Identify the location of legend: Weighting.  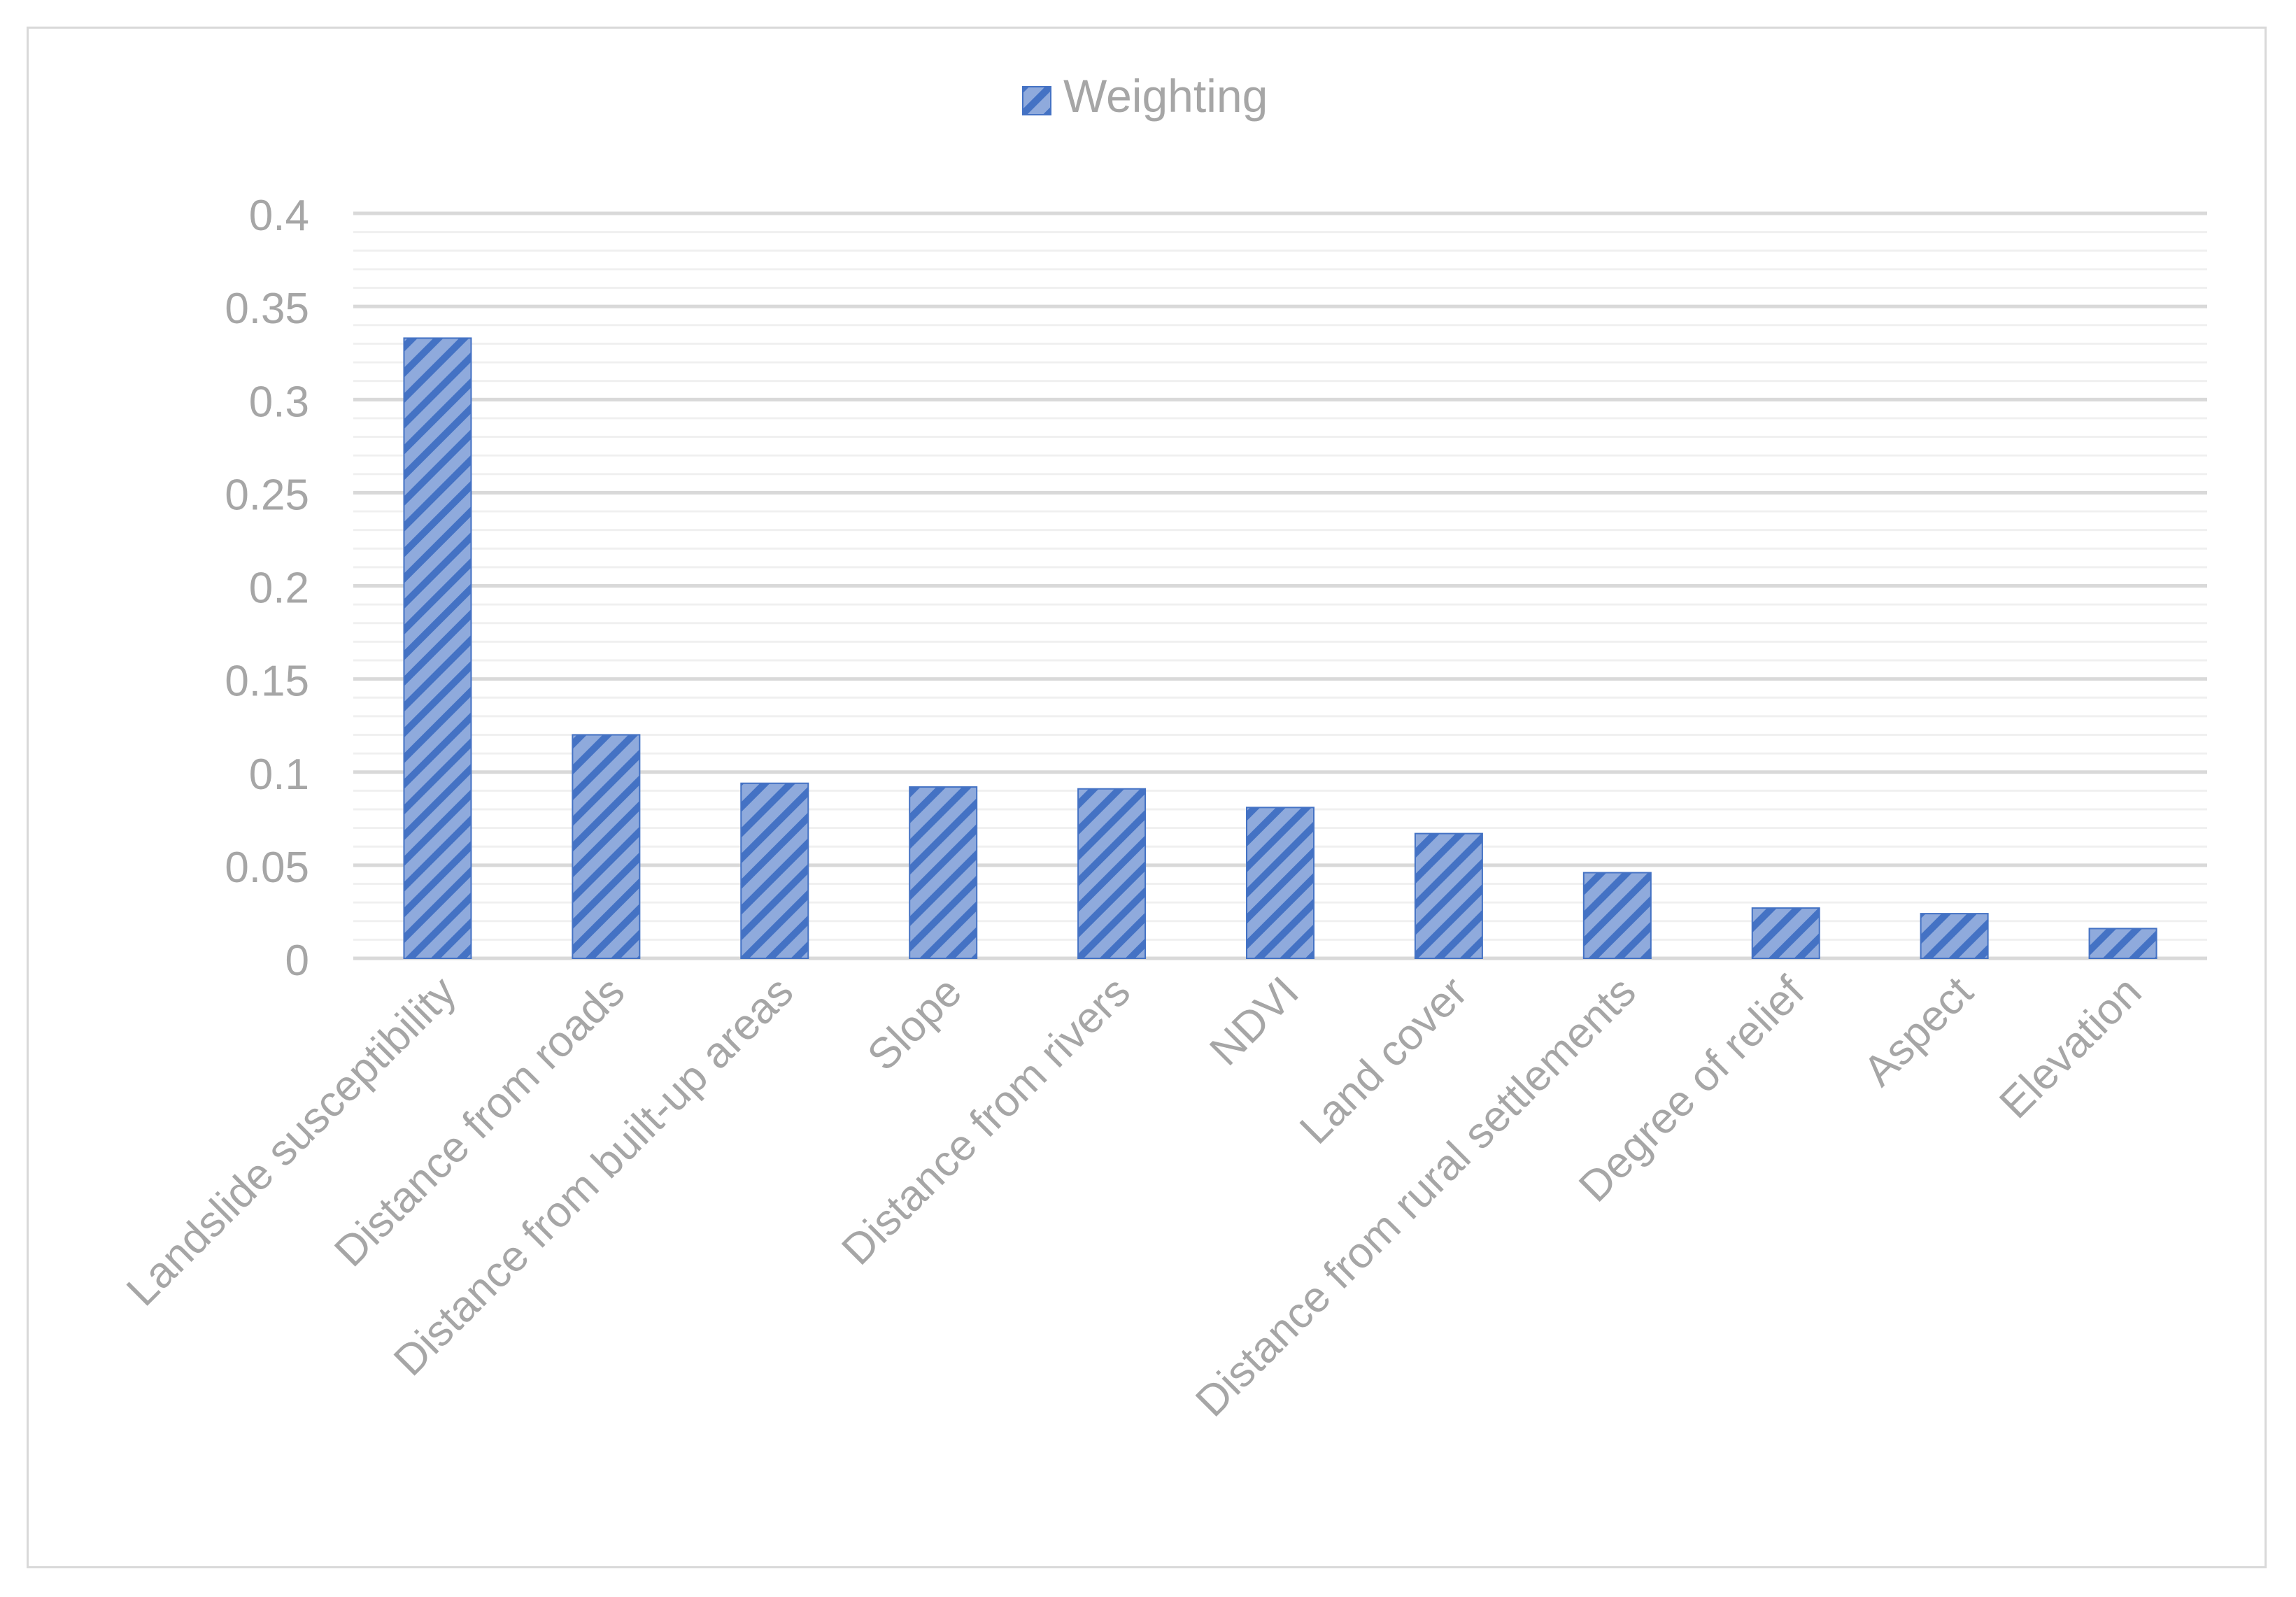
(1145, 96).